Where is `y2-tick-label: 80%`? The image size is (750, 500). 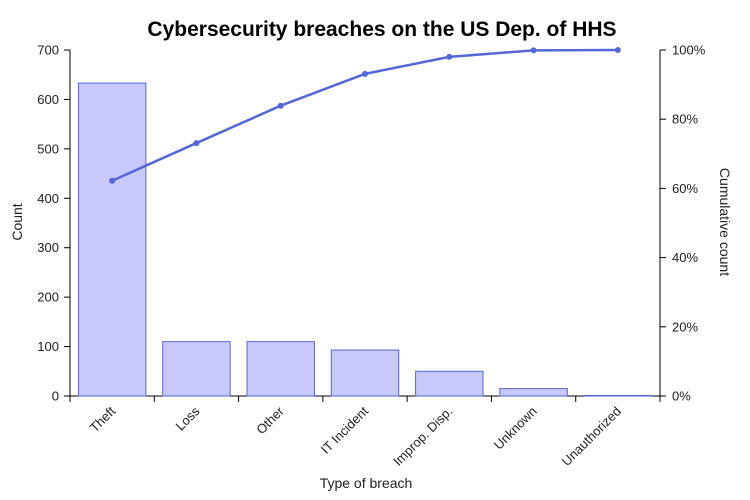 y2-tick-label: 80% is located at coordinates (685, 119).